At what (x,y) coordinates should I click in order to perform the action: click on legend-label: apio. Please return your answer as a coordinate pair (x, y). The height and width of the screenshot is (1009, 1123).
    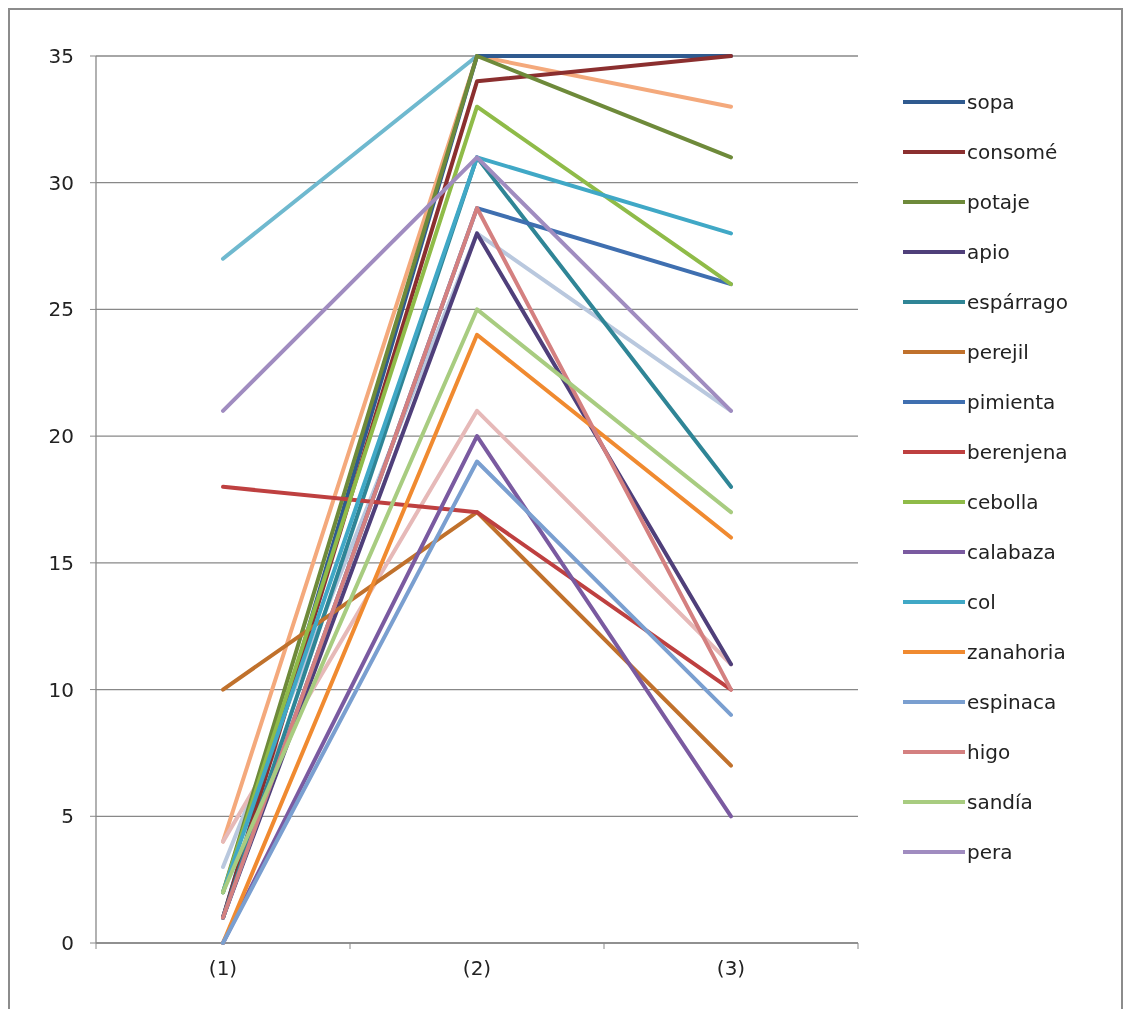
    Looking at the image, I should click on (988, 252).